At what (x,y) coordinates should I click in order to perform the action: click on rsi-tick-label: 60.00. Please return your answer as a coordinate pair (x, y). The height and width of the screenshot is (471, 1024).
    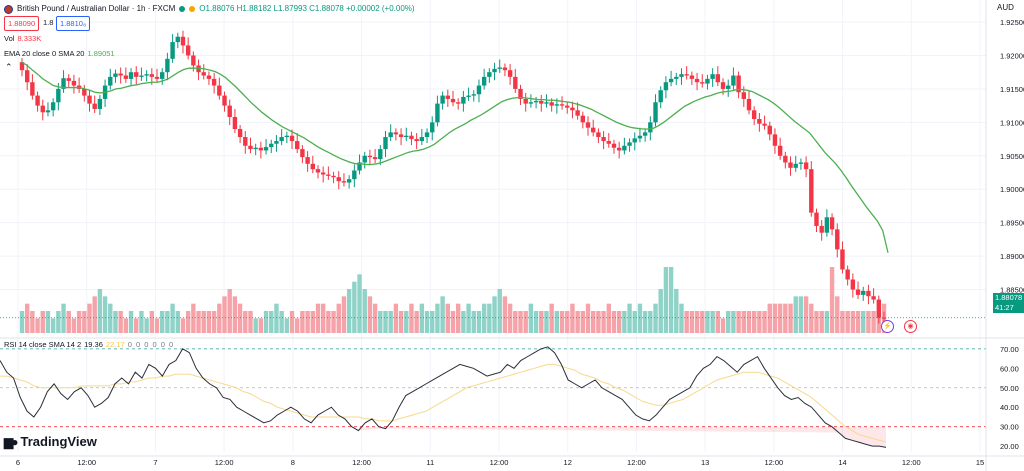
    Looking at the image, I should click on (1009, 368).